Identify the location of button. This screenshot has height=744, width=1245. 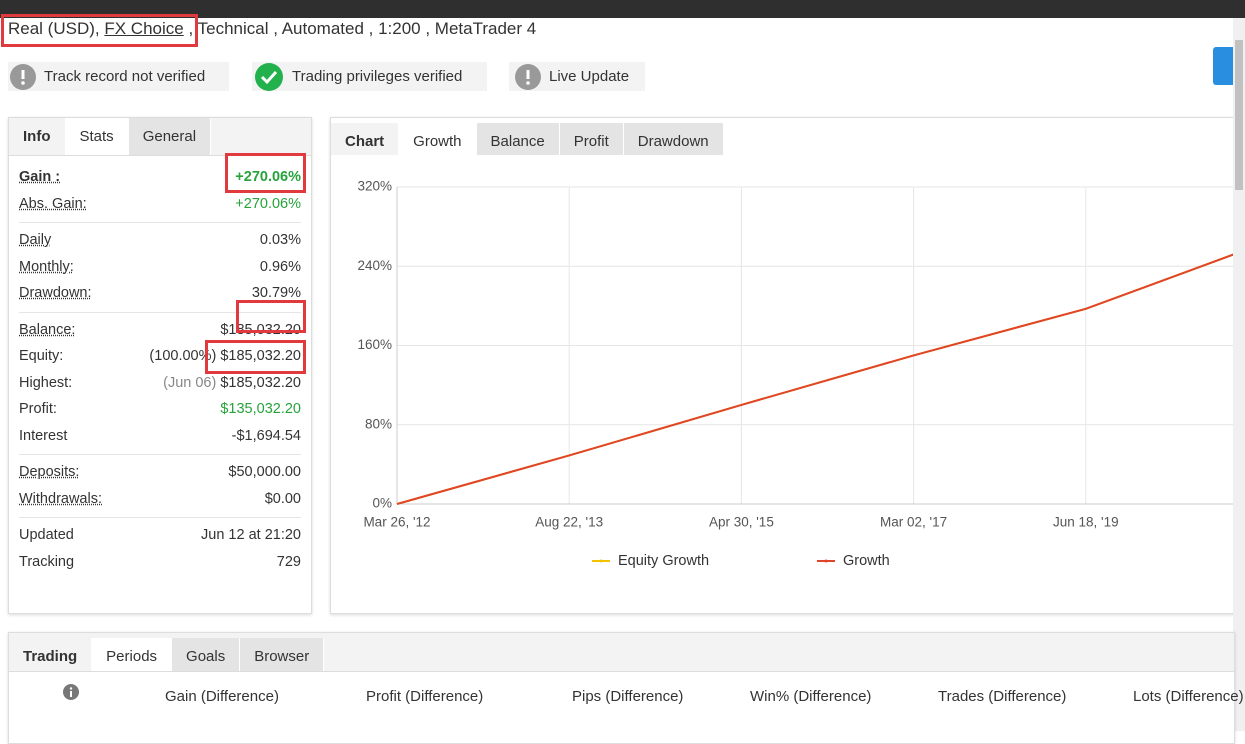
(1223, 66).